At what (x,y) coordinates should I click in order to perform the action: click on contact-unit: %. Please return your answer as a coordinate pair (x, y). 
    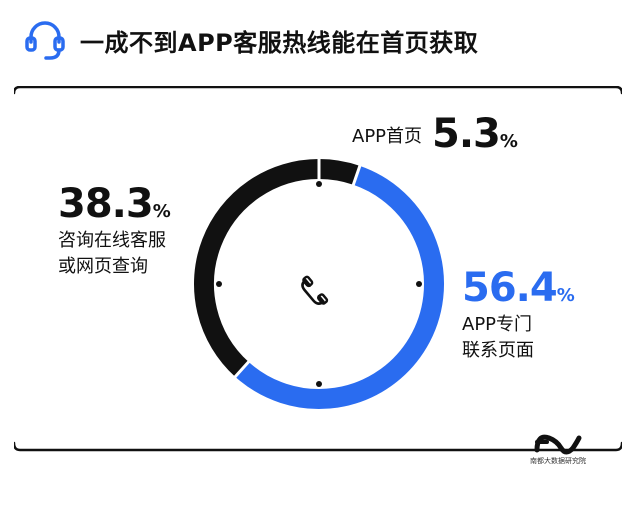
    Looking at the image, I should click on (565, 295).